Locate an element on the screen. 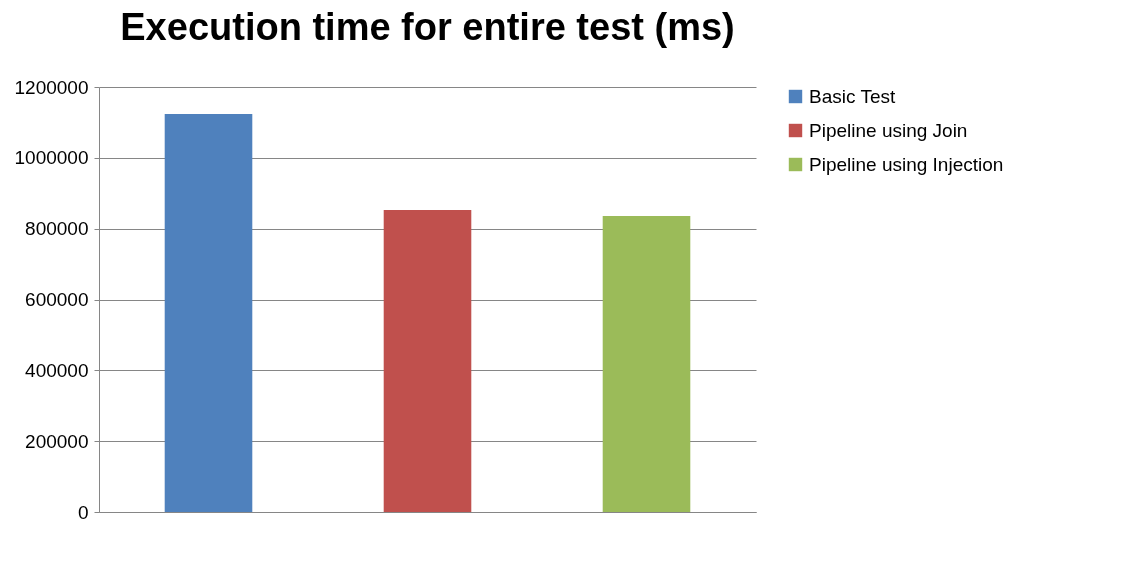  y-tick-label: 1200000 is located at coordinates (51, 87).